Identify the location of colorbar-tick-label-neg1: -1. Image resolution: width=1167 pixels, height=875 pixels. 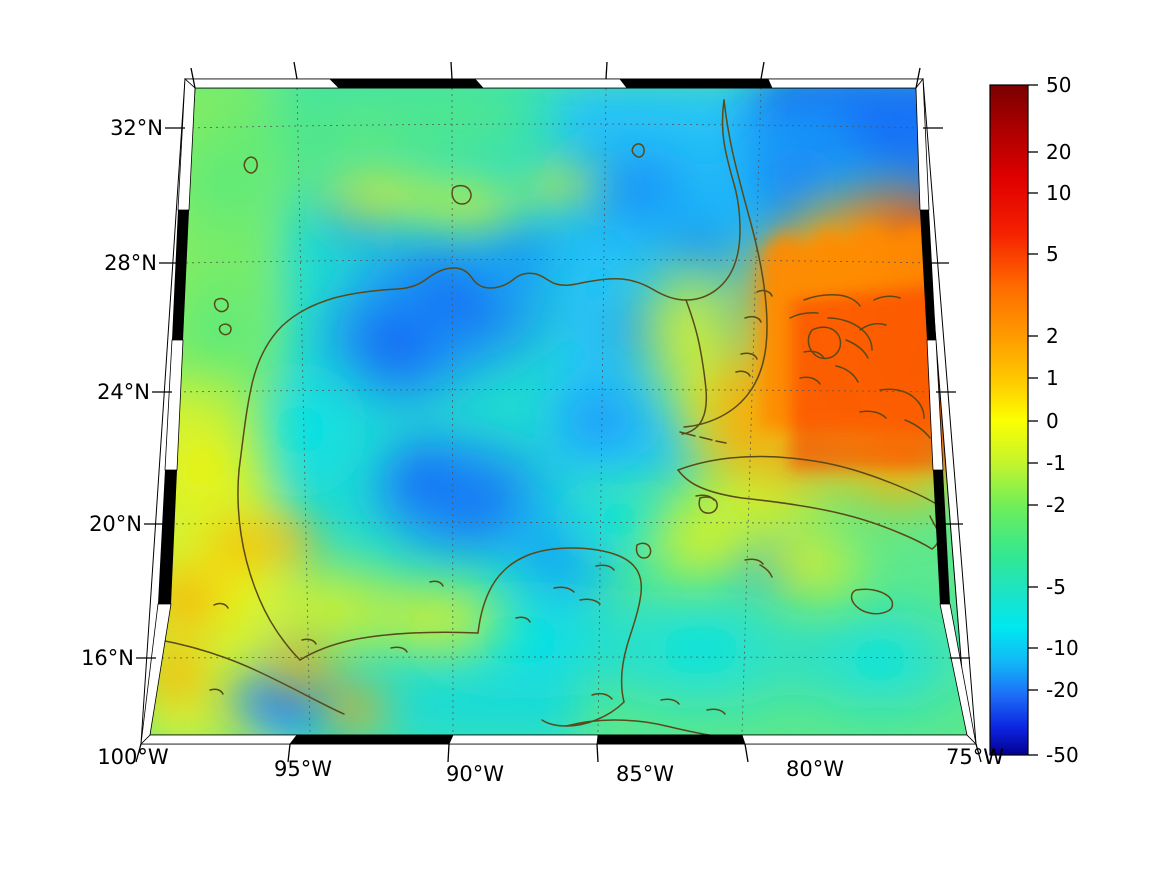
(1056, 463).